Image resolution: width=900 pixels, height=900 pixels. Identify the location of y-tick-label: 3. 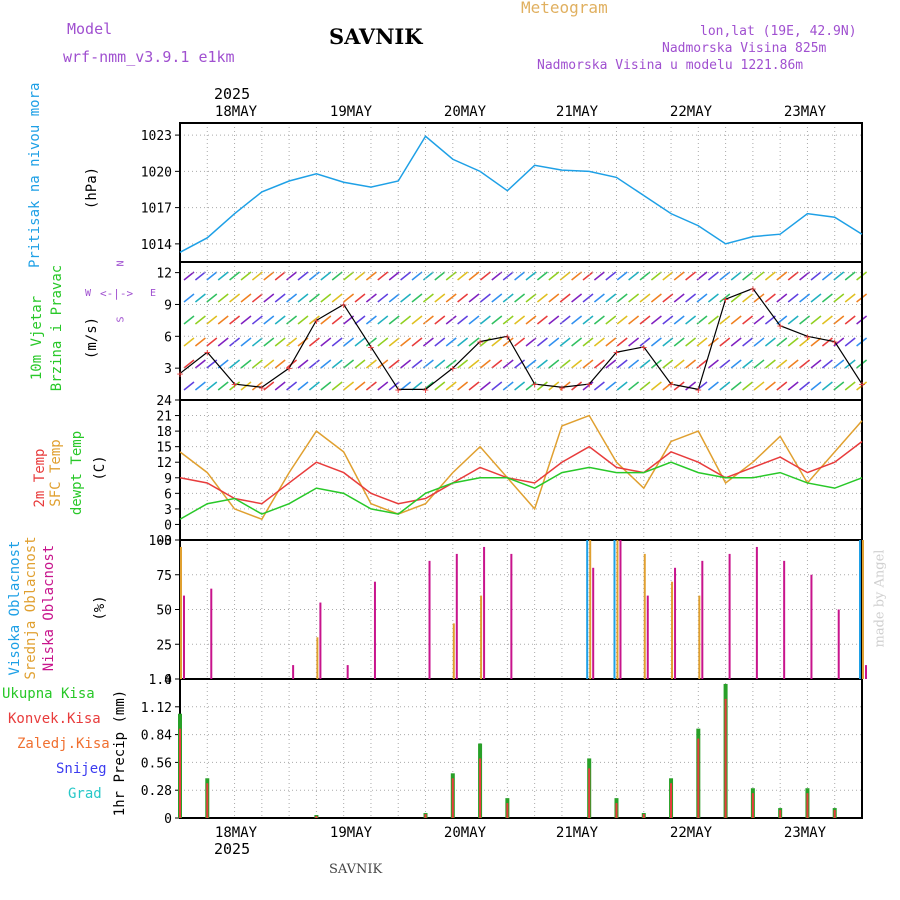
(168, 510).